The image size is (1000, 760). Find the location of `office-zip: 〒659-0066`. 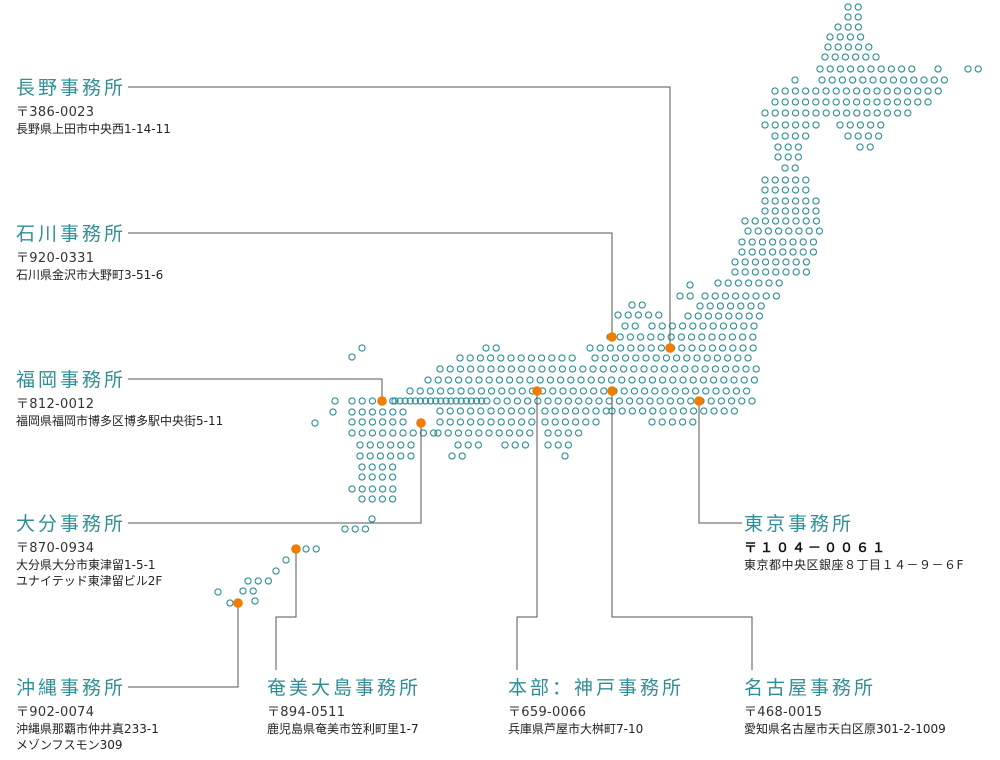

office-zip: 〒659-0066 is located at coordinates (547, 712).